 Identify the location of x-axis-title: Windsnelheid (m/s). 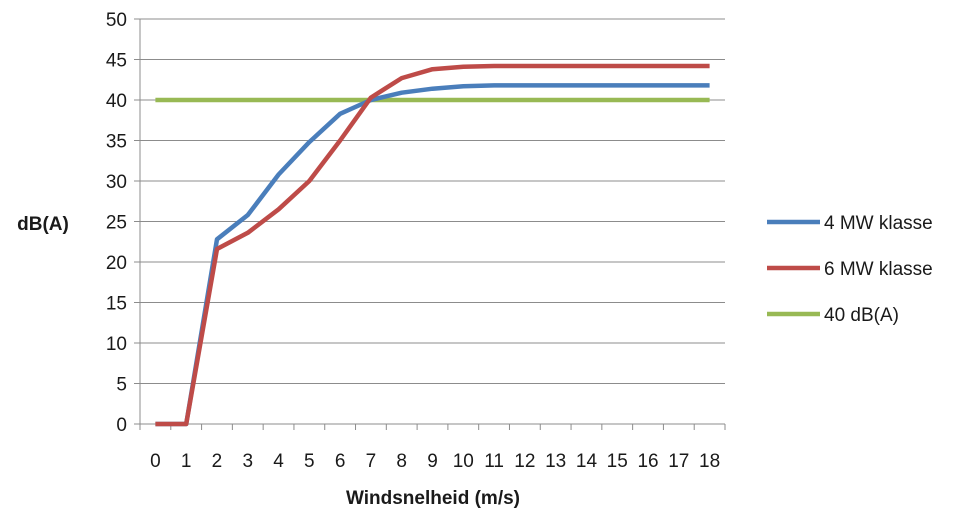
(433, 498).